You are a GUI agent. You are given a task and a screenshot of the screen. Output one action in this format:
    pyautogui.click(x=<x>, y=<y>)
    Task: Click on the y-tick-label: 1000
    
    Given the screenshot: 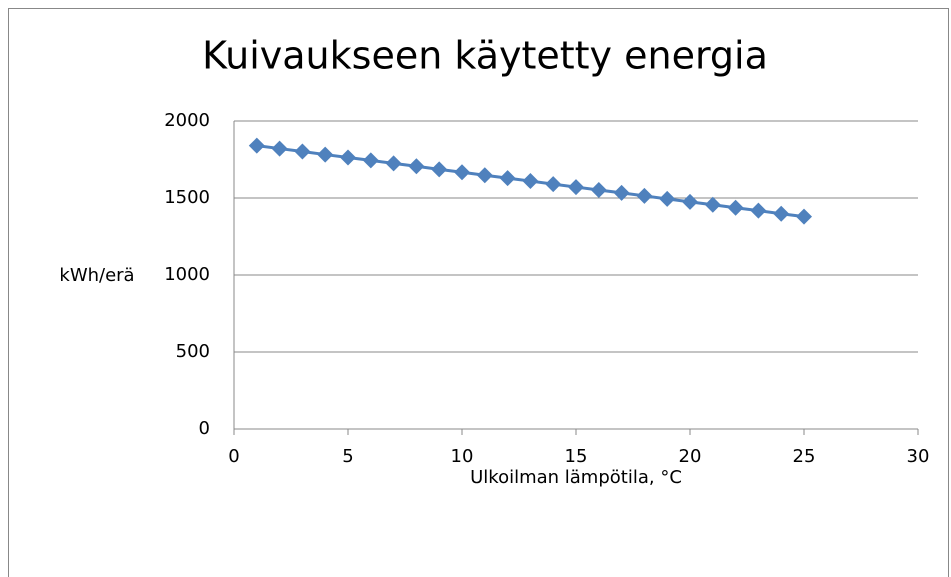 What is the action you would take?
    pyautogui.click(x=187, y=274)
    